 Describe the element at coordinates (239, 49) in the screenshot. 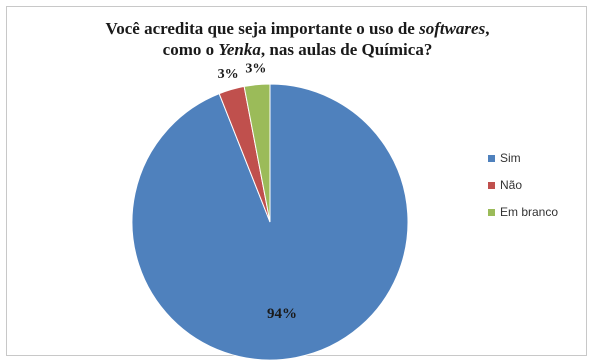

I see `title-italic-text: Yenka` at that location.